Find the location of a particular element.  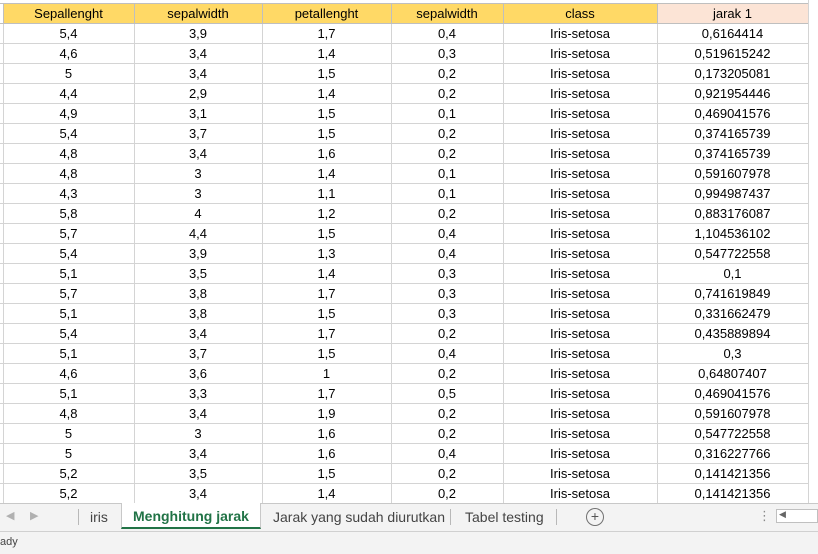

header-cell-jarak-1: jarak 1 is located at coordinates (732, 13).